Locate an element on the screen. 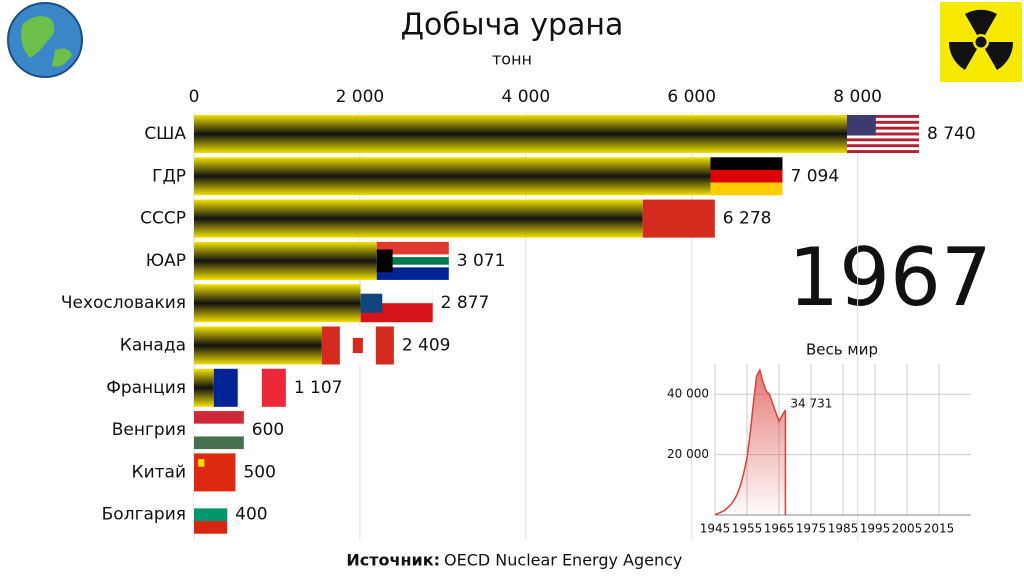 This screenshot has height=576, width=1024. value-label: 2 877 is located at coordinates (465, 303).